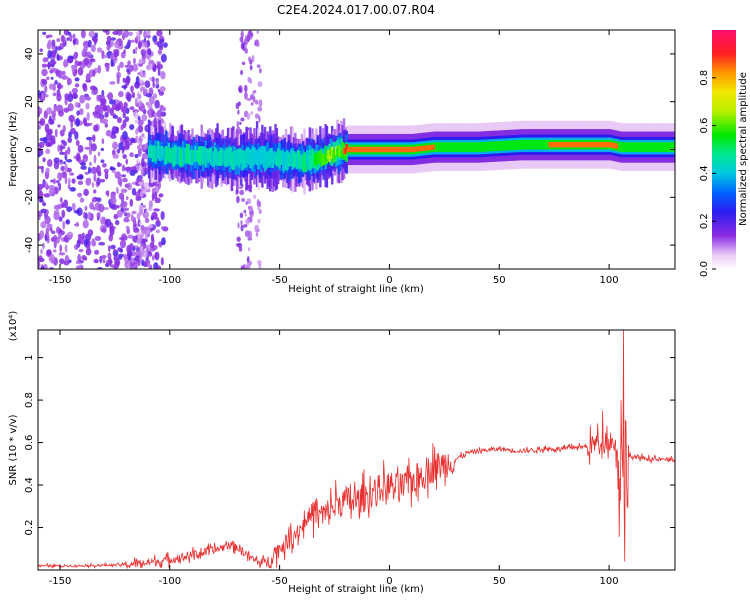  What do you see at coordinates (356, 289) in the screenshot?
I see `spectrogram-x-axis-title: Height of straight line (km)` at bounding box center [356, 289].